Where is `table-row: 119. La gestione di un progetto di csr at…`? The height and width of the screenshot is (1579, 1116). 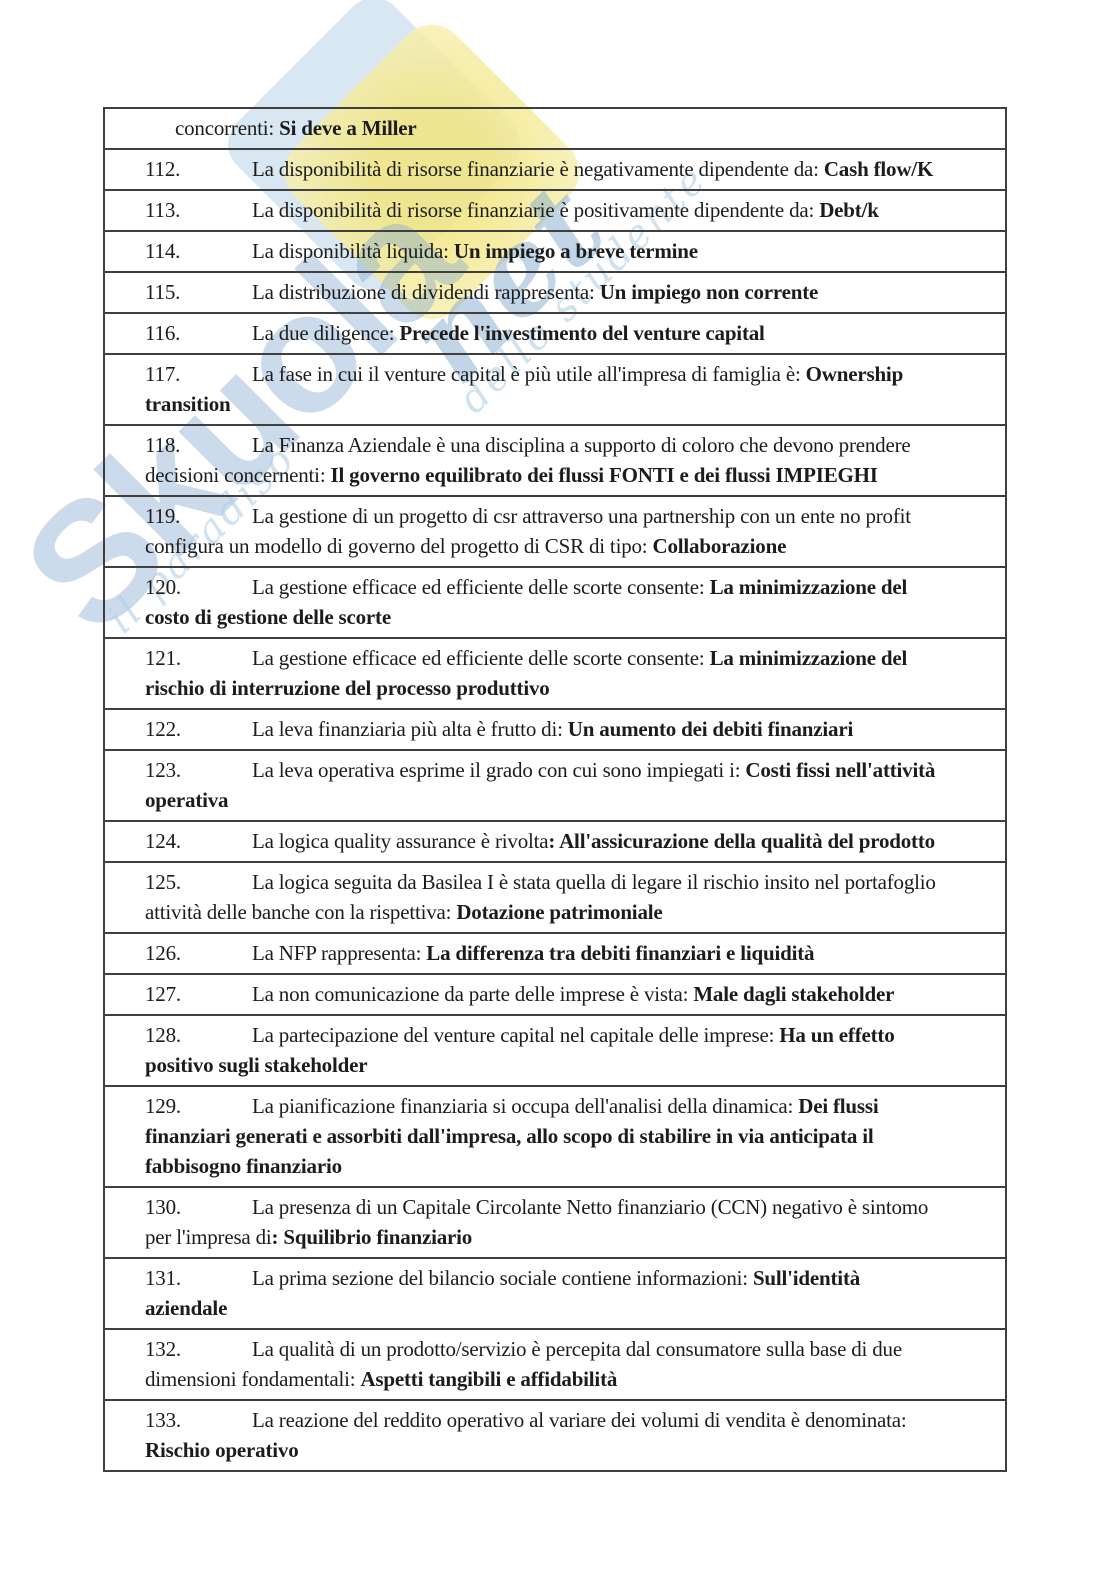 table-row: 119. La gestione di un progetto di csr at… is located at coordinates (555, 532).